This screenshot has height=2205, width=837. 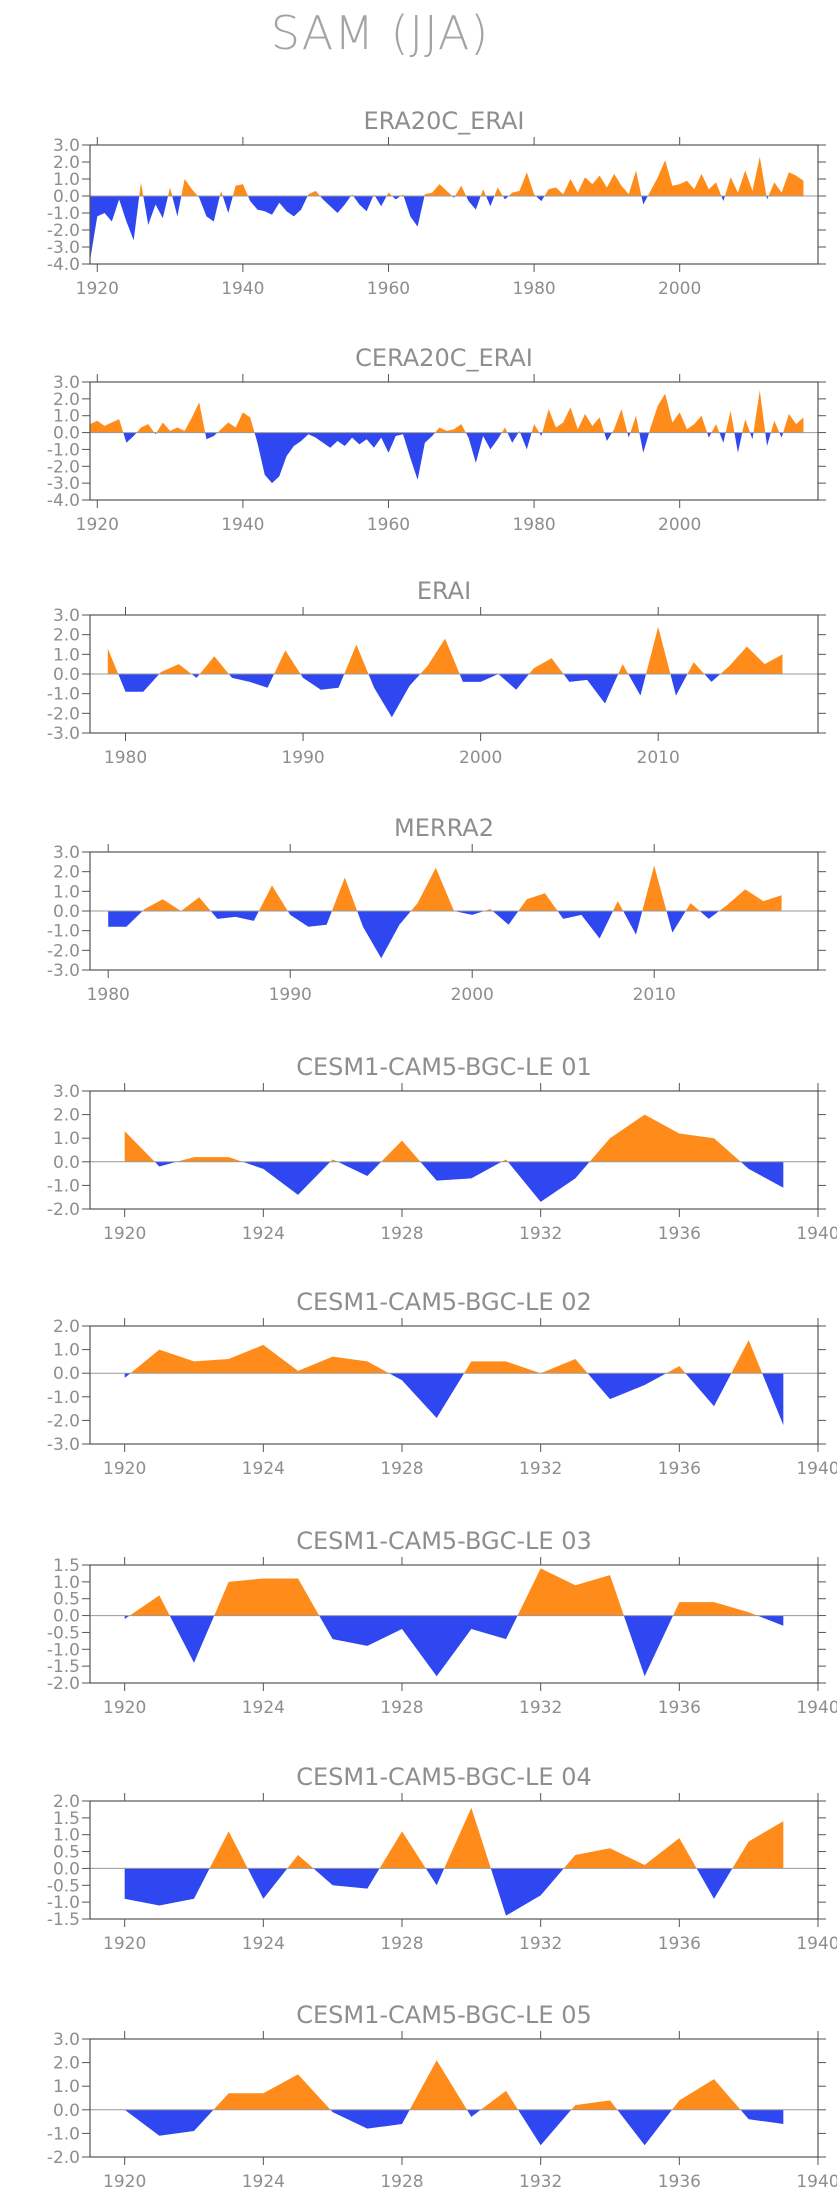 What do you see at coordinates (444, 1777) in the screenshot?
I see `panel-title: CESM1-CAM5-BGC-LE 04` at bounding box center [444, 1777].